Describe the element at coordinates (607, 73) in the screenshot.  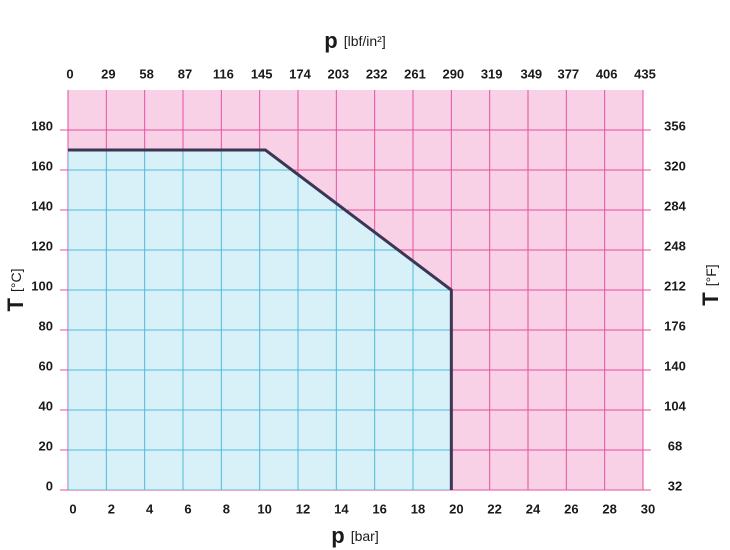
I see `x2-tick-label: 406` at that location.